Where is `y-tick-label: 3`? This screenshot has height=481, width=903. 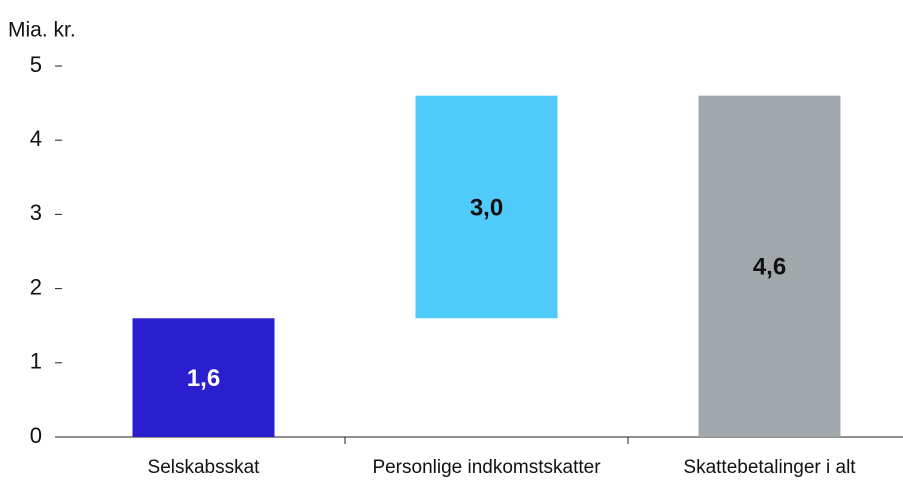
y-tick-label: 3 is located at coordinates (36, 212).